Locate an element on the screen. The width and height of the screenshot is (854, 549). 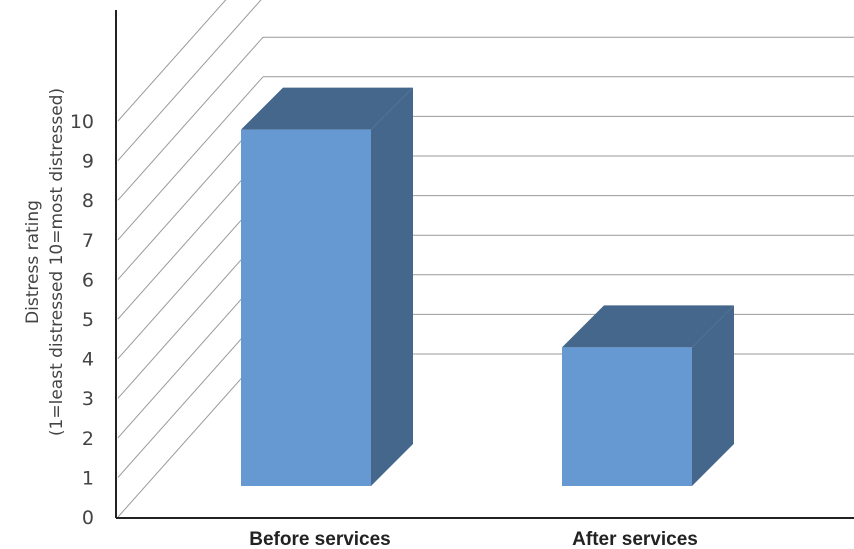
y-tick-label-10: 10 is located at coordinates (82, 122).